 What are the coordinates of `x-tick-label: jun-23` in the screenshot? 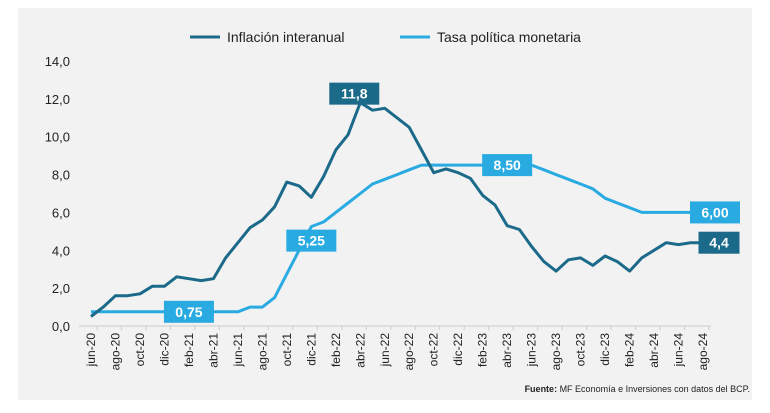 It's located at (532, 350).